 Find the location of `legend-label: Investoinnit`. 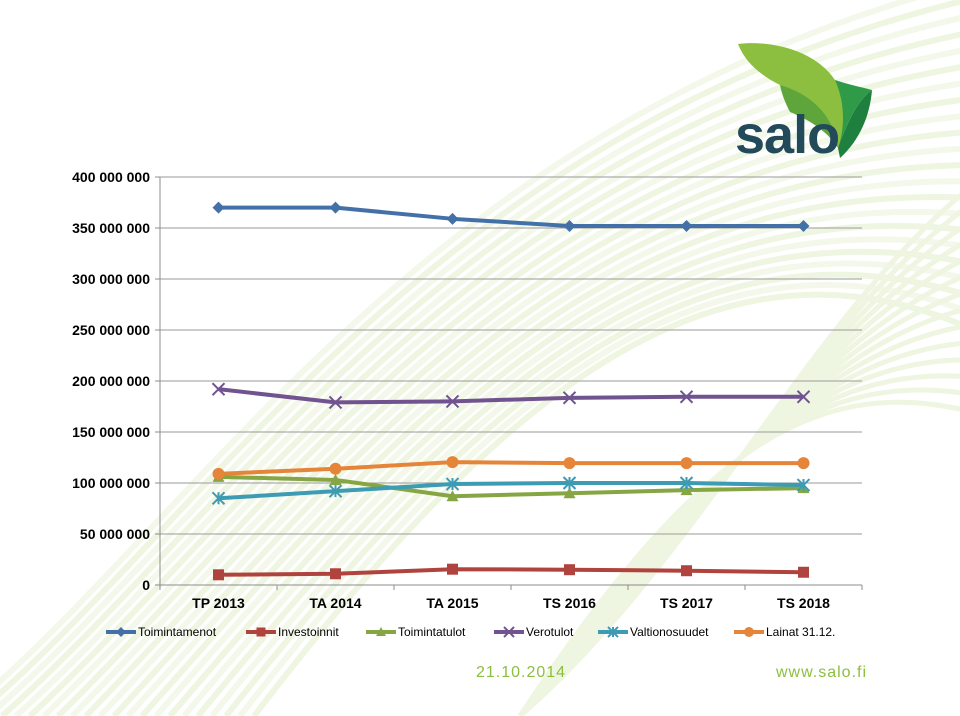

legend-label: Investoinnit is located at coordinates (308, 632).